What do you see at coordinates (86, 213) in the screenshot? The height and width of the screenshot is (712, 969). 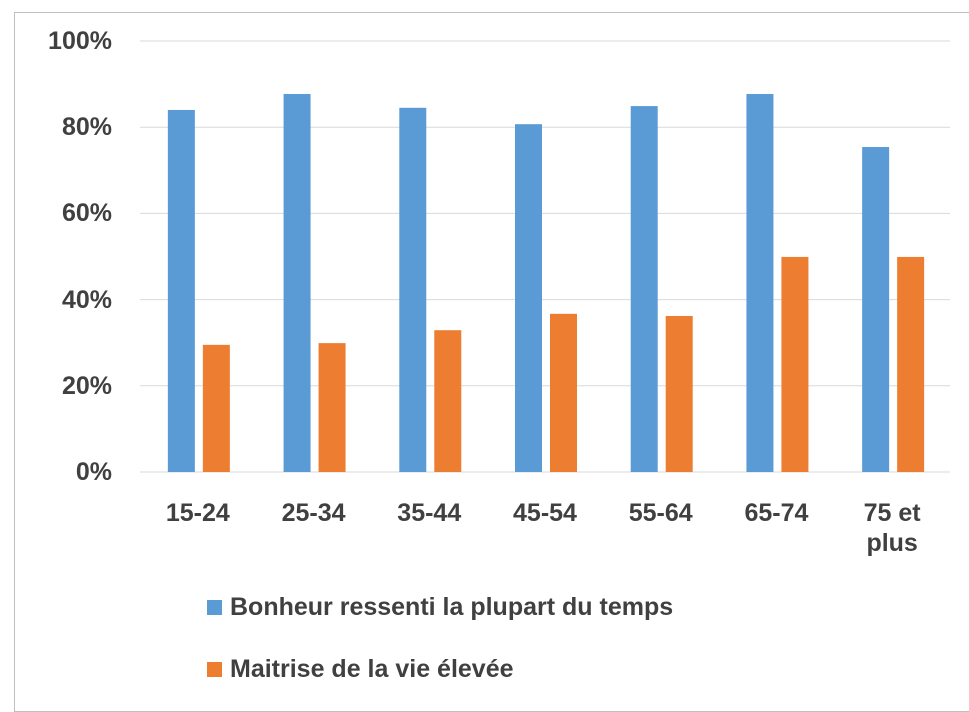 I see `y-tick-label: 60%` at bounding box center [86, 213].